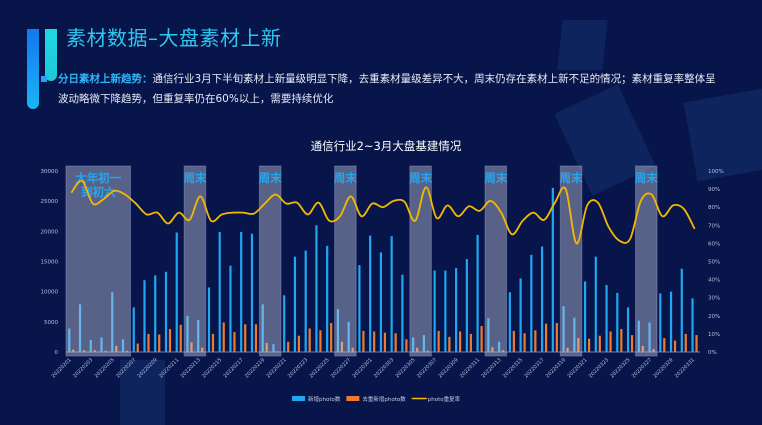 The height and width of the screenshot is (425, 762). What do you see at coordinates (50, 263) in the screenshot?
I see `y-left-tick-label: 15000` at bounding box center [50, 263].